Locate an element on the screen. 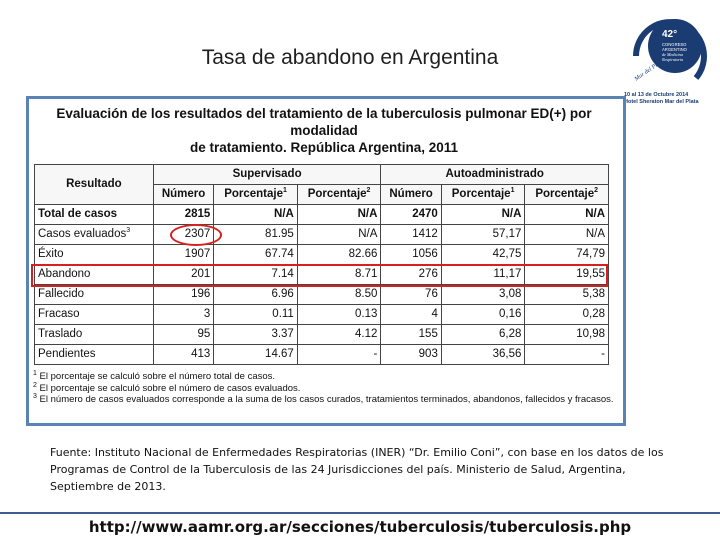 Image resolution: width=720 pixels, height=540 pixels. cell: 6,28 is located at coordinates (483, 334).